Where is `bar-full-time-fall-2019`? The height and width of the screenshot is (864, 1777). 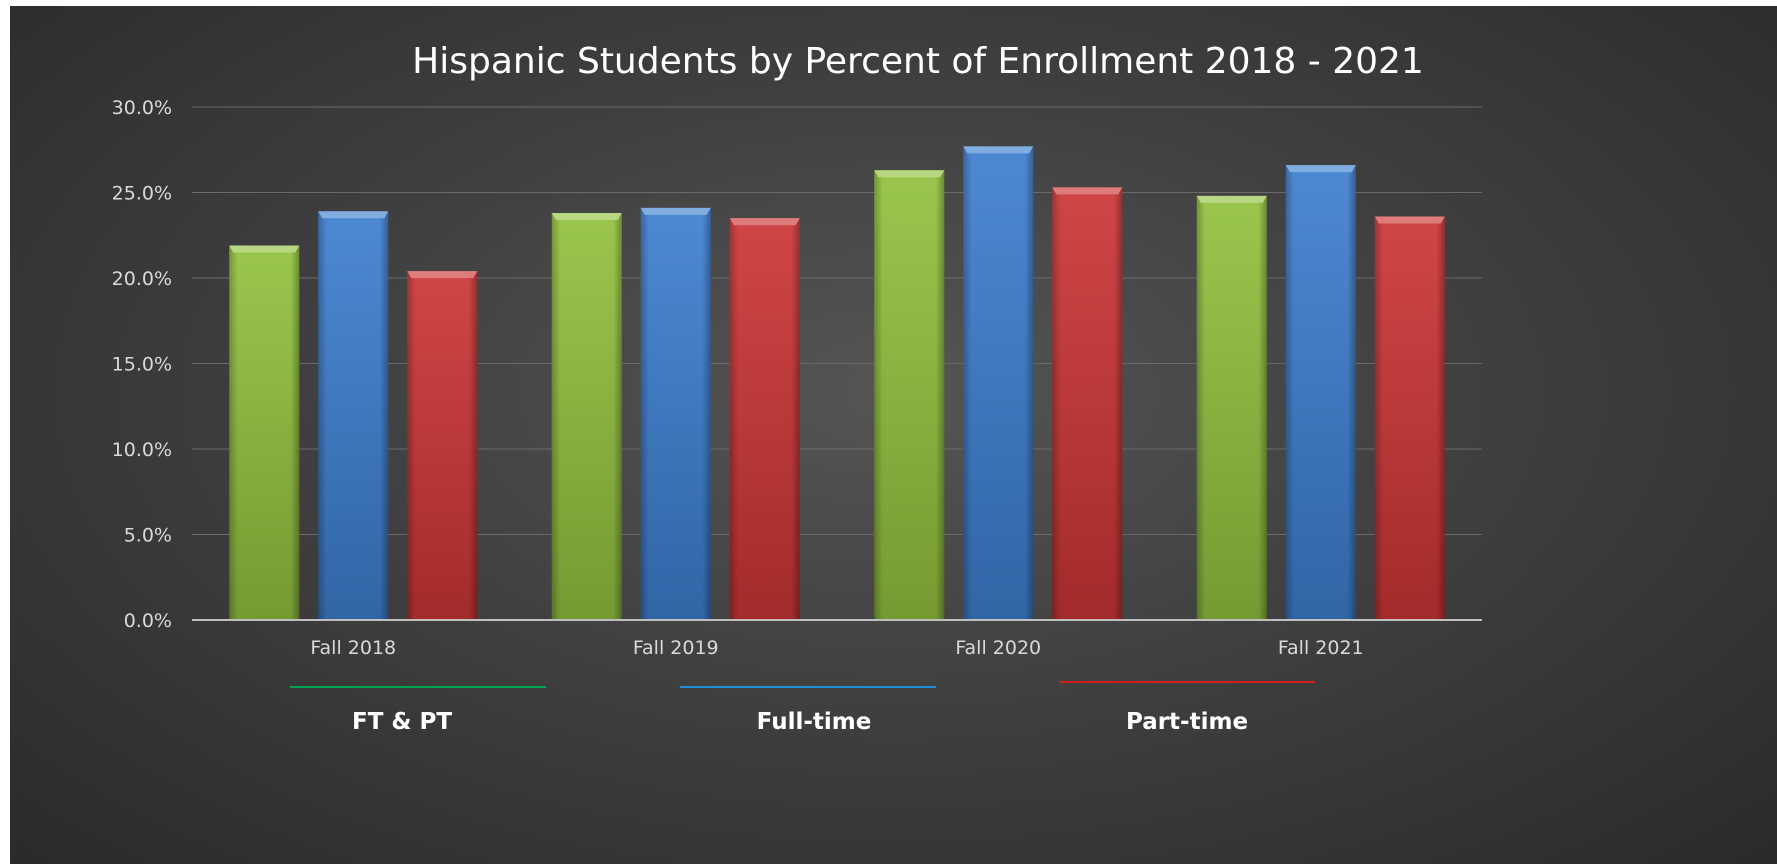
bar-full-time-fall-2019 is located at coordinates (675, 413).